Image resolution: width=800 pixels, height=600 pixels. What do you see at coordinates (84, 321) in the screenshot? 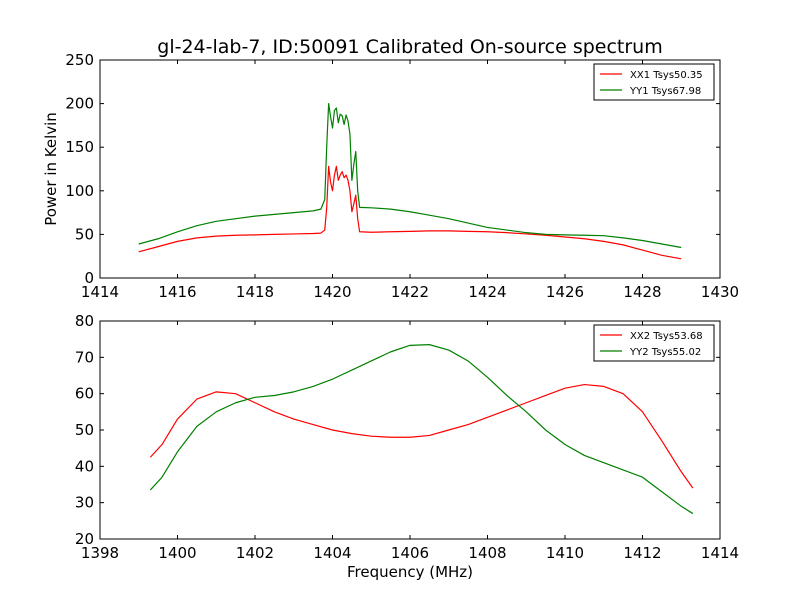
I see `y-tick-label-bottom: 80` at bounding box center [84, 321].